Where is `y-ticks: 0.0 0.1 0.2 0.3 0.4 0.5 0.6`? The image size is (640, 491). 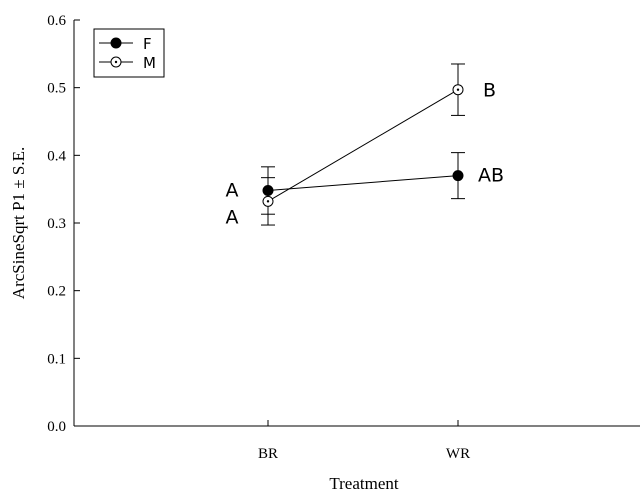
y-ticks: 0.0 0.1 0.2 0.3 0.4 0.5 0.6 is located at coordinates (63, 224).